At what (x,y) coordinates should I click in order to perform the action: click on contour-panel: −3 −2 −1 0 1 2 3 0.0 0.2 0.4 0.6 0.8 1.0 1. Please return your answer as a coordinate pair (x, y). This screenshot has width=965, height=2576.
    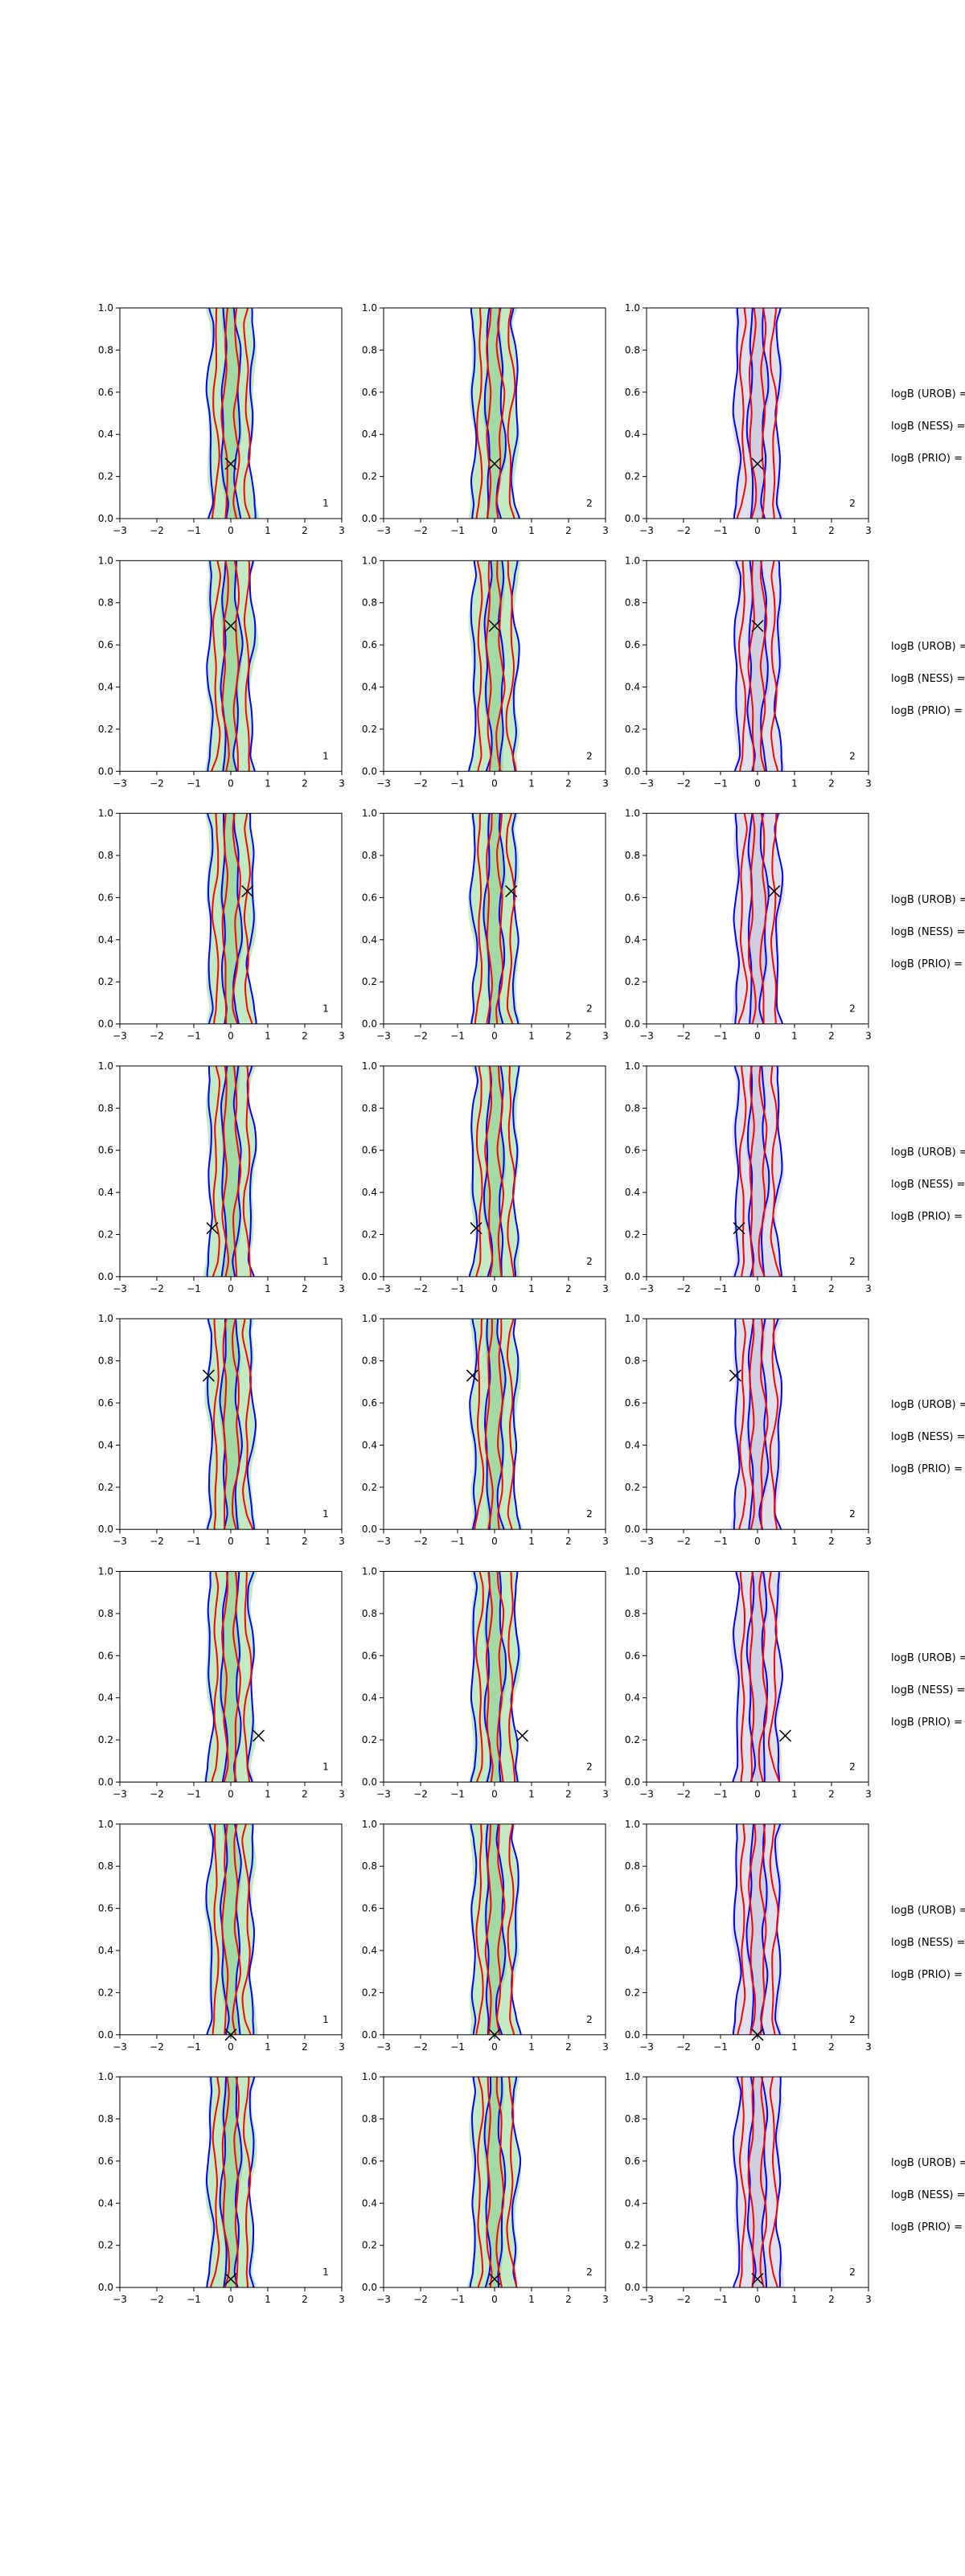
    Looking at the image, I should click on (221, 1430).